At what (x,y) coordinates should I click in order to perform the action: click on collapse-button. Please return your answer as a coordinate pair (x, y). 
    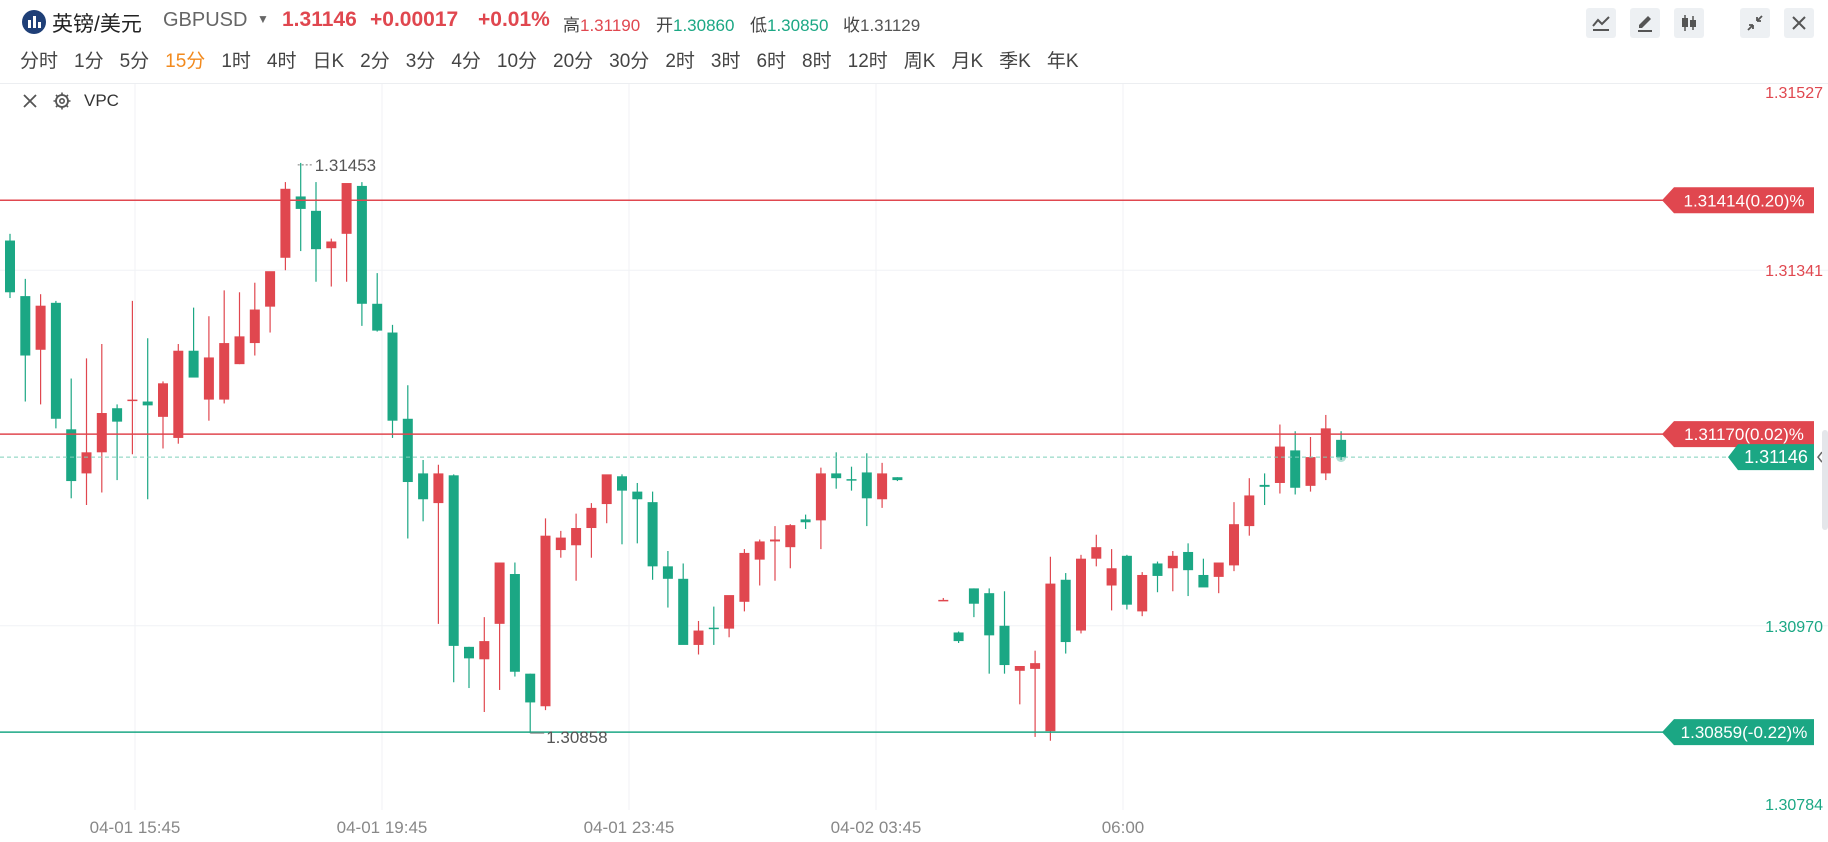
    Looking at the image, I should click on (1755, 23).